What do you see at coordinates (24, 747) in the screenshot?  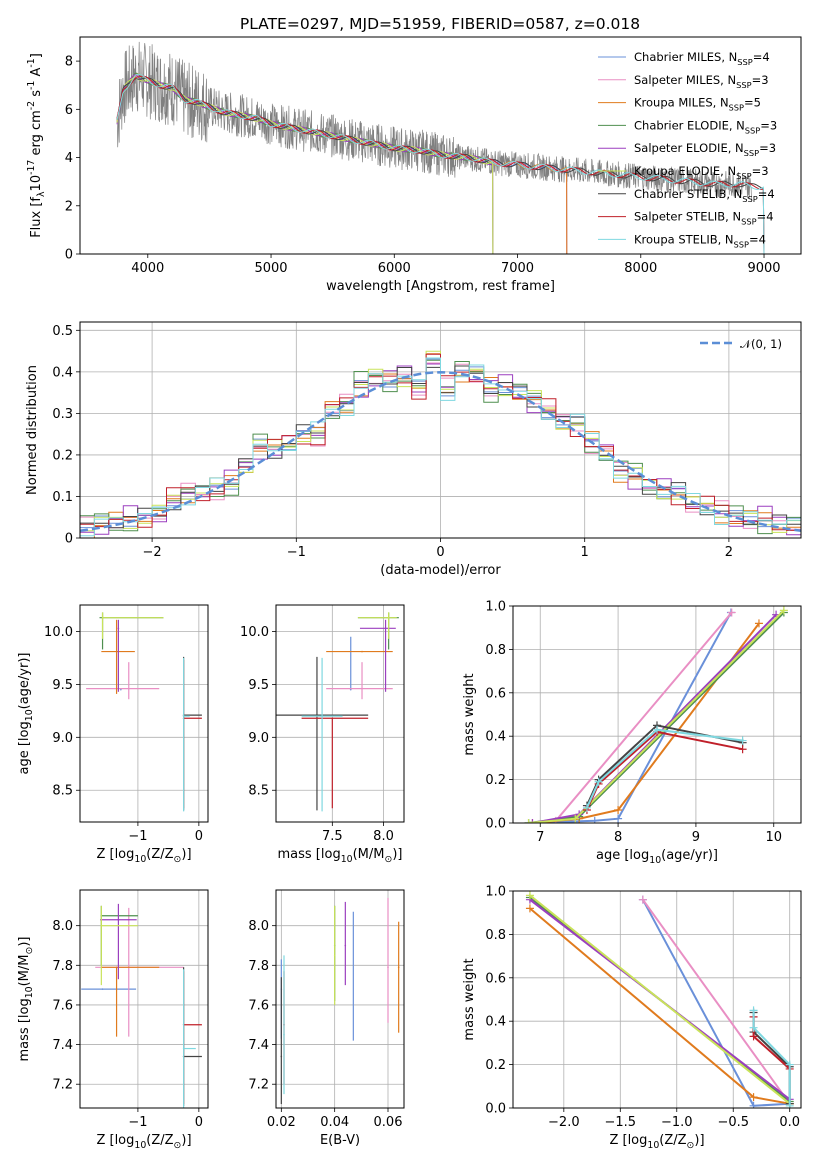 I see `label-span: age [log` at bounding box center [24, 747].